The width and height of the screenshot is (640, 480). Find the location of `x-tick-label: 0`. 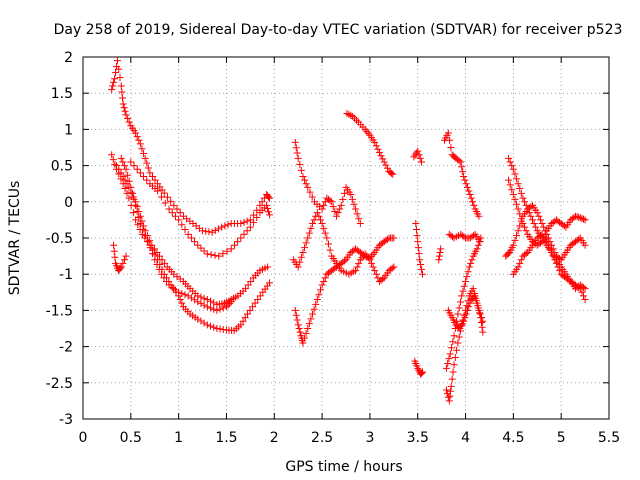

x-tick-label: 0 is located at coordinates (83, 438).